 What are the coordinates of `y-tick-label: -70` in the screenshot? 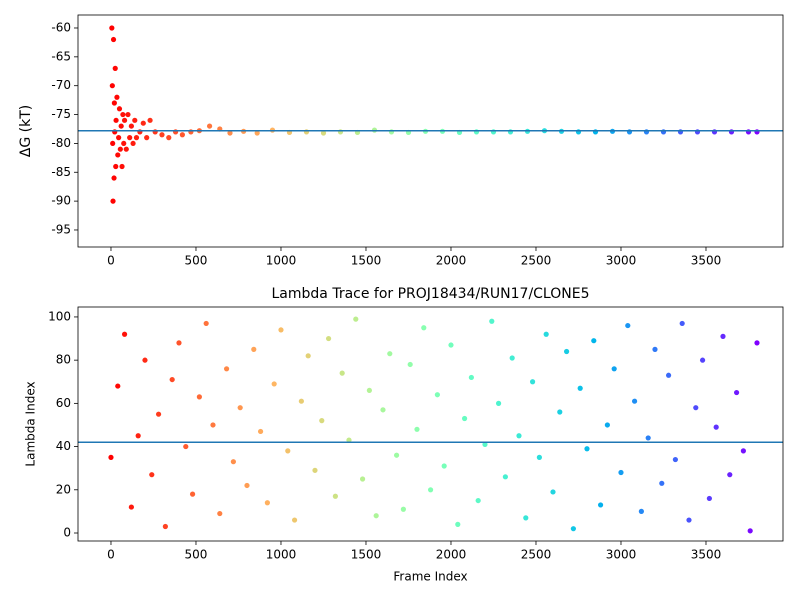 It's located at (61, 85).